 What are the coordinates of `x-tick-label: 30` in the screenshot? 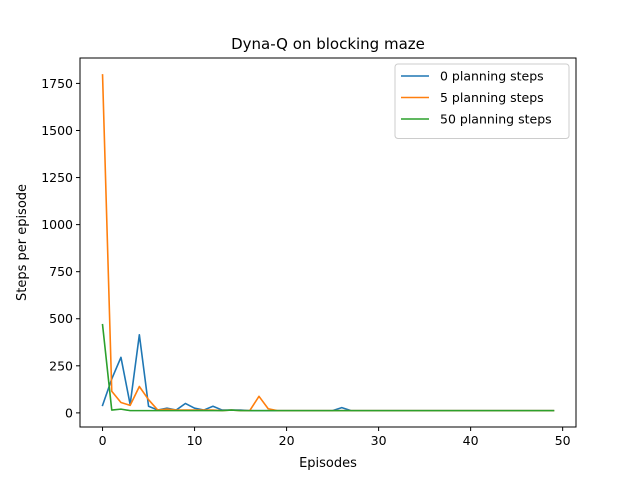 It's located at (379, 440).